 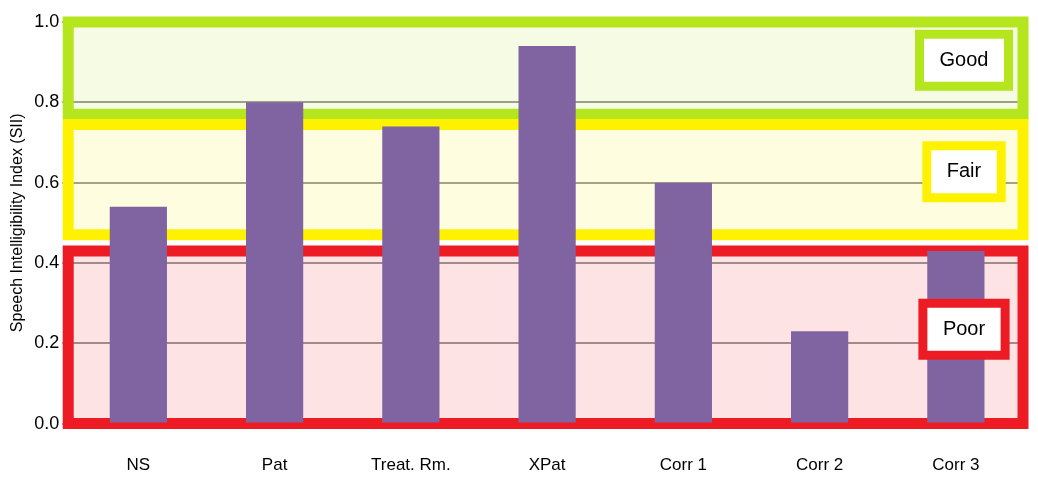 What do you see at coordinates (47, 181) in the screenshot?
I see `y-tick-label: 0.6` at bounding box center [47, 181].